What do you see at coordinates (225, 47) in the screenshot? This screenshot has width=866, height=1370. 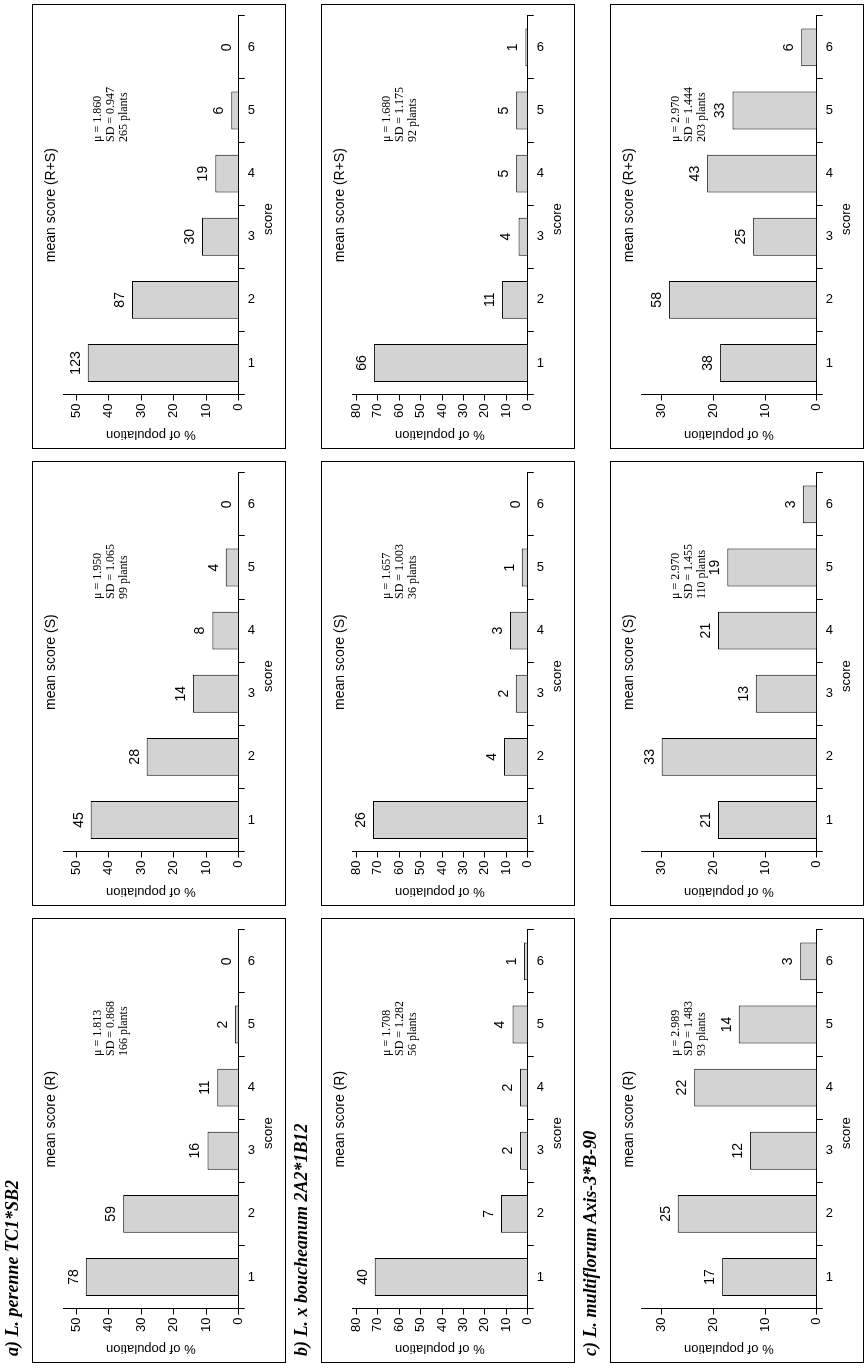 I see `annotation: 0` at bounding box center [225, 47].